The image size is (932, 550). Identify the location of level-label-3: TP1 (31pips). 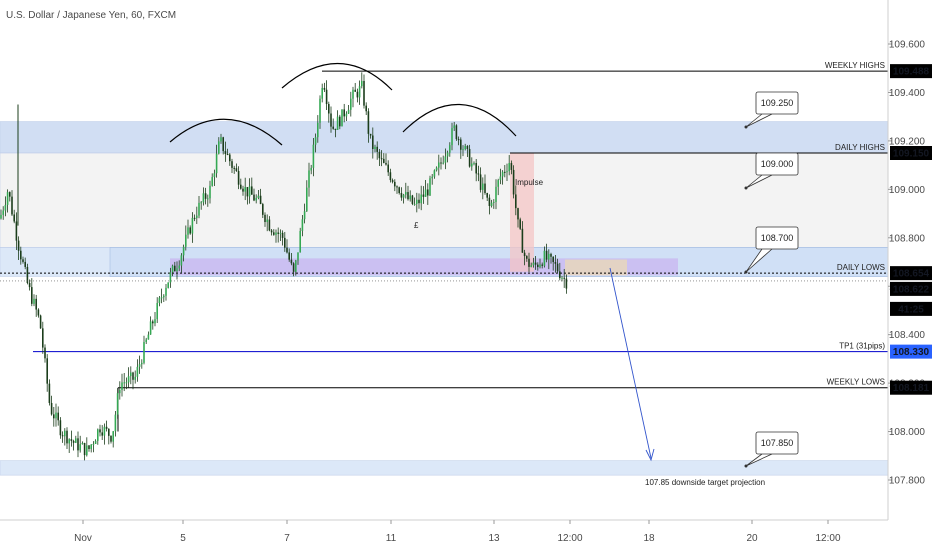
(862, 346).